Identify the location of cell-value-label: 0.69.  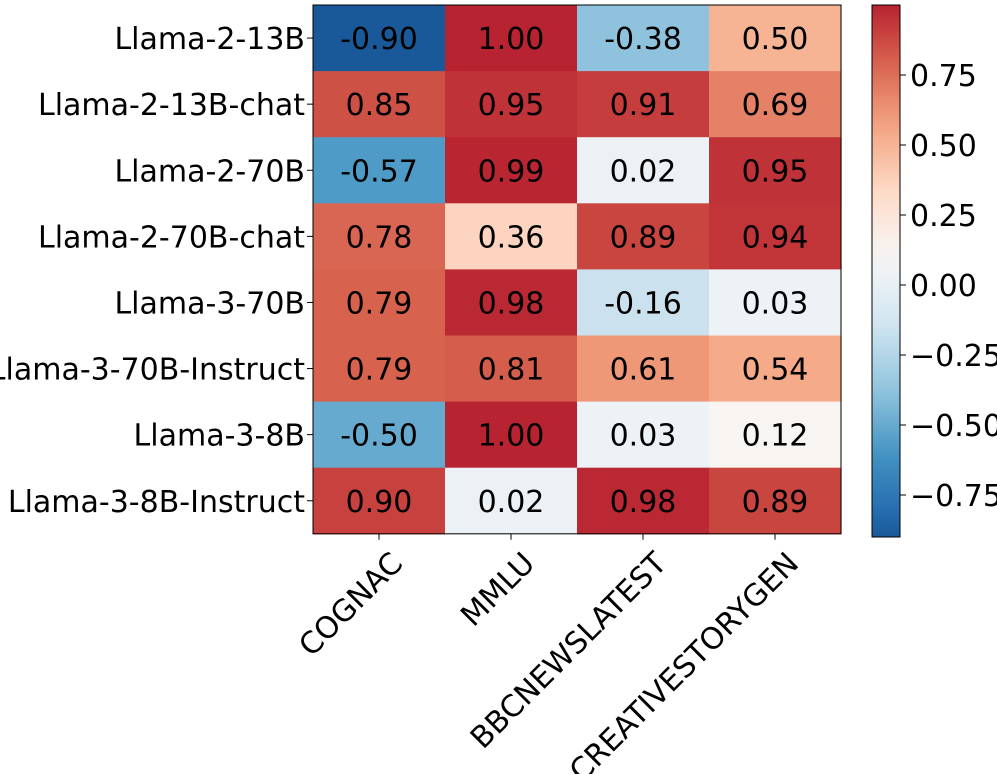
(775, 105).